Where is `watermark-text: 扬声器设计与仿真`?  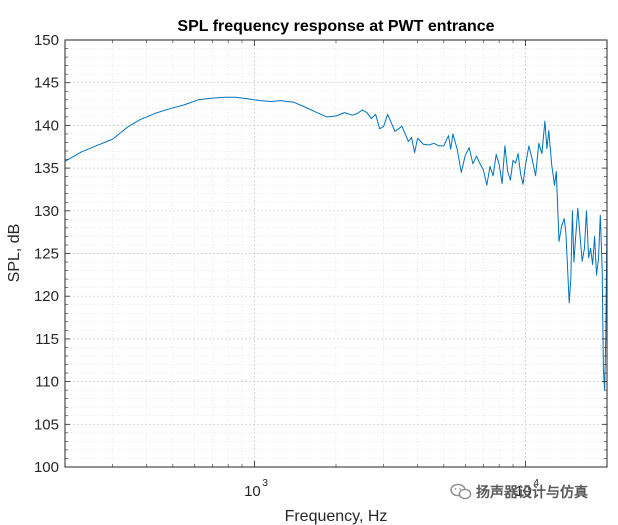
watermark-text: 扬声器设计与仿真 is located at coordinates (532, 492).